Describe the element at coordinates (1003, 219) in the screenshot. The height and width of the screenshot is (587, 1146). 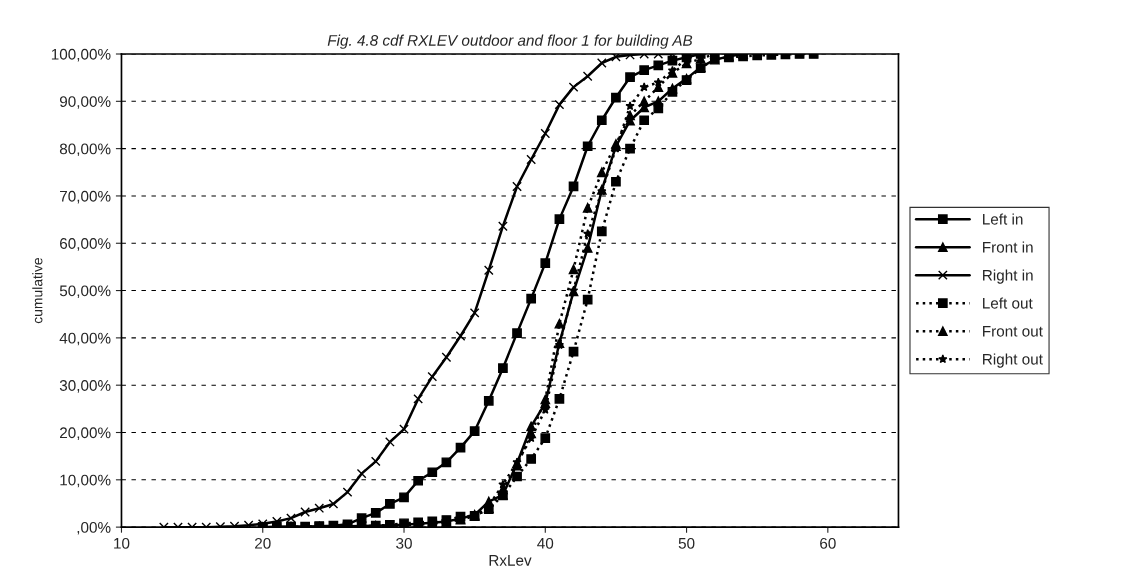
I see `legend-label: Left in` at that location.